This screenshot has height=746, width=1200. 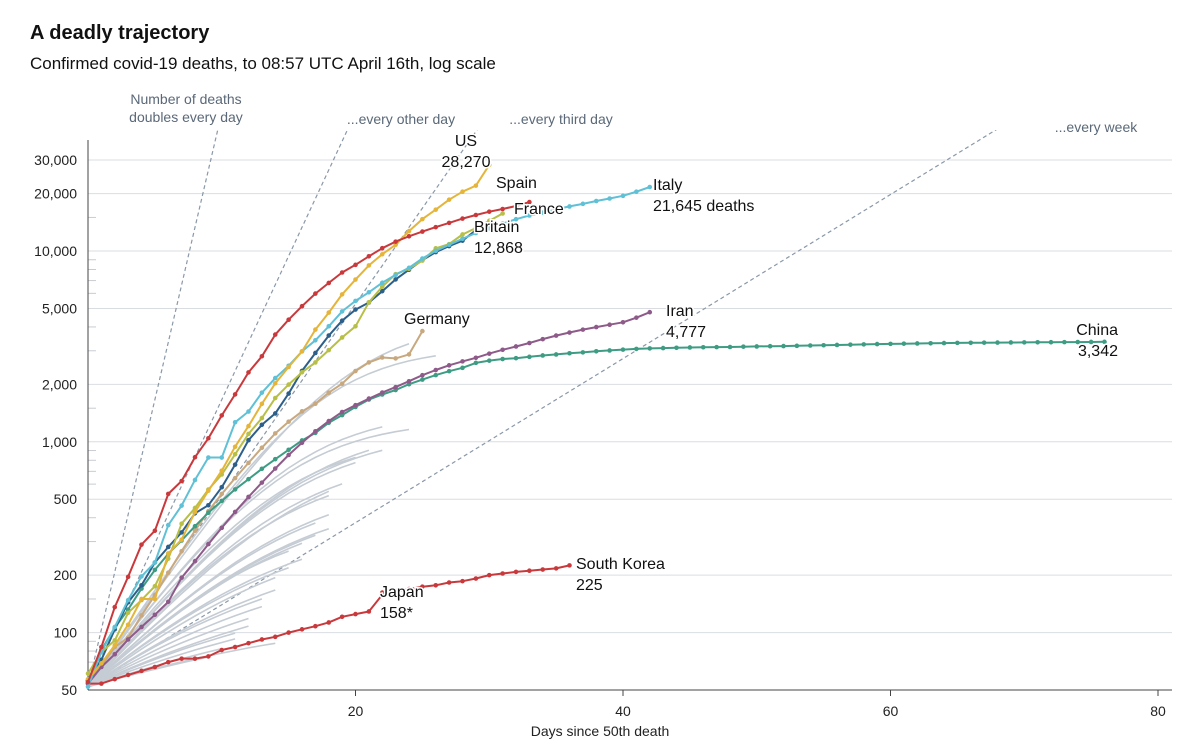 I want to click on series-label: 28,270, so click(x=466, y=162).